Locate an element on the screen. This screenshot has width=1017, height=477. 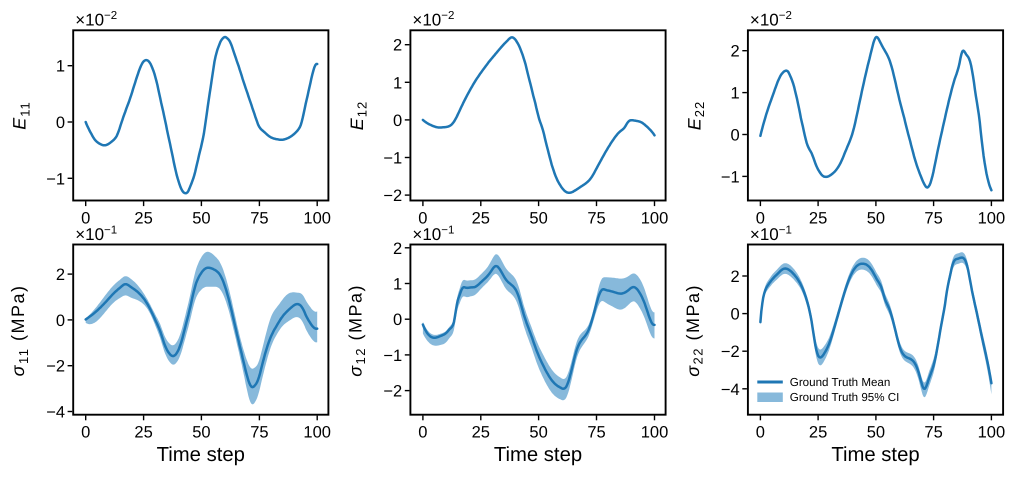
svg-text: Ground Truth Mean is located at coordinates (840, 382).